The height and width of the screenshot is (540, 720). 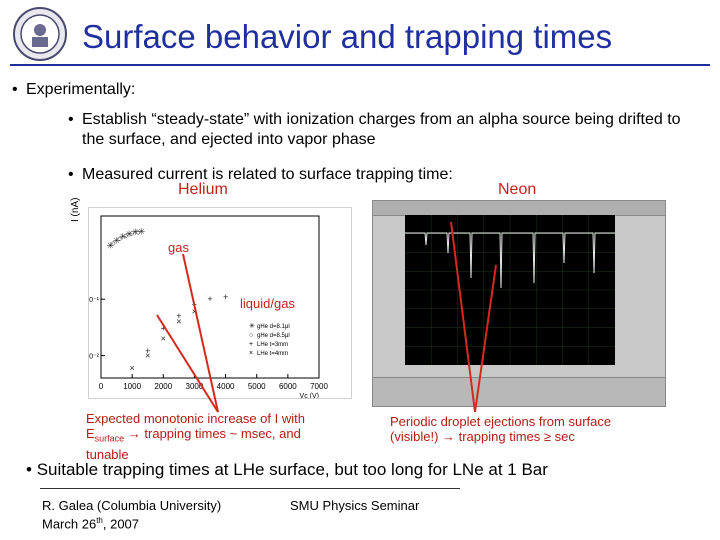 I want to click on footer-divider, so click(x=250, y=488).